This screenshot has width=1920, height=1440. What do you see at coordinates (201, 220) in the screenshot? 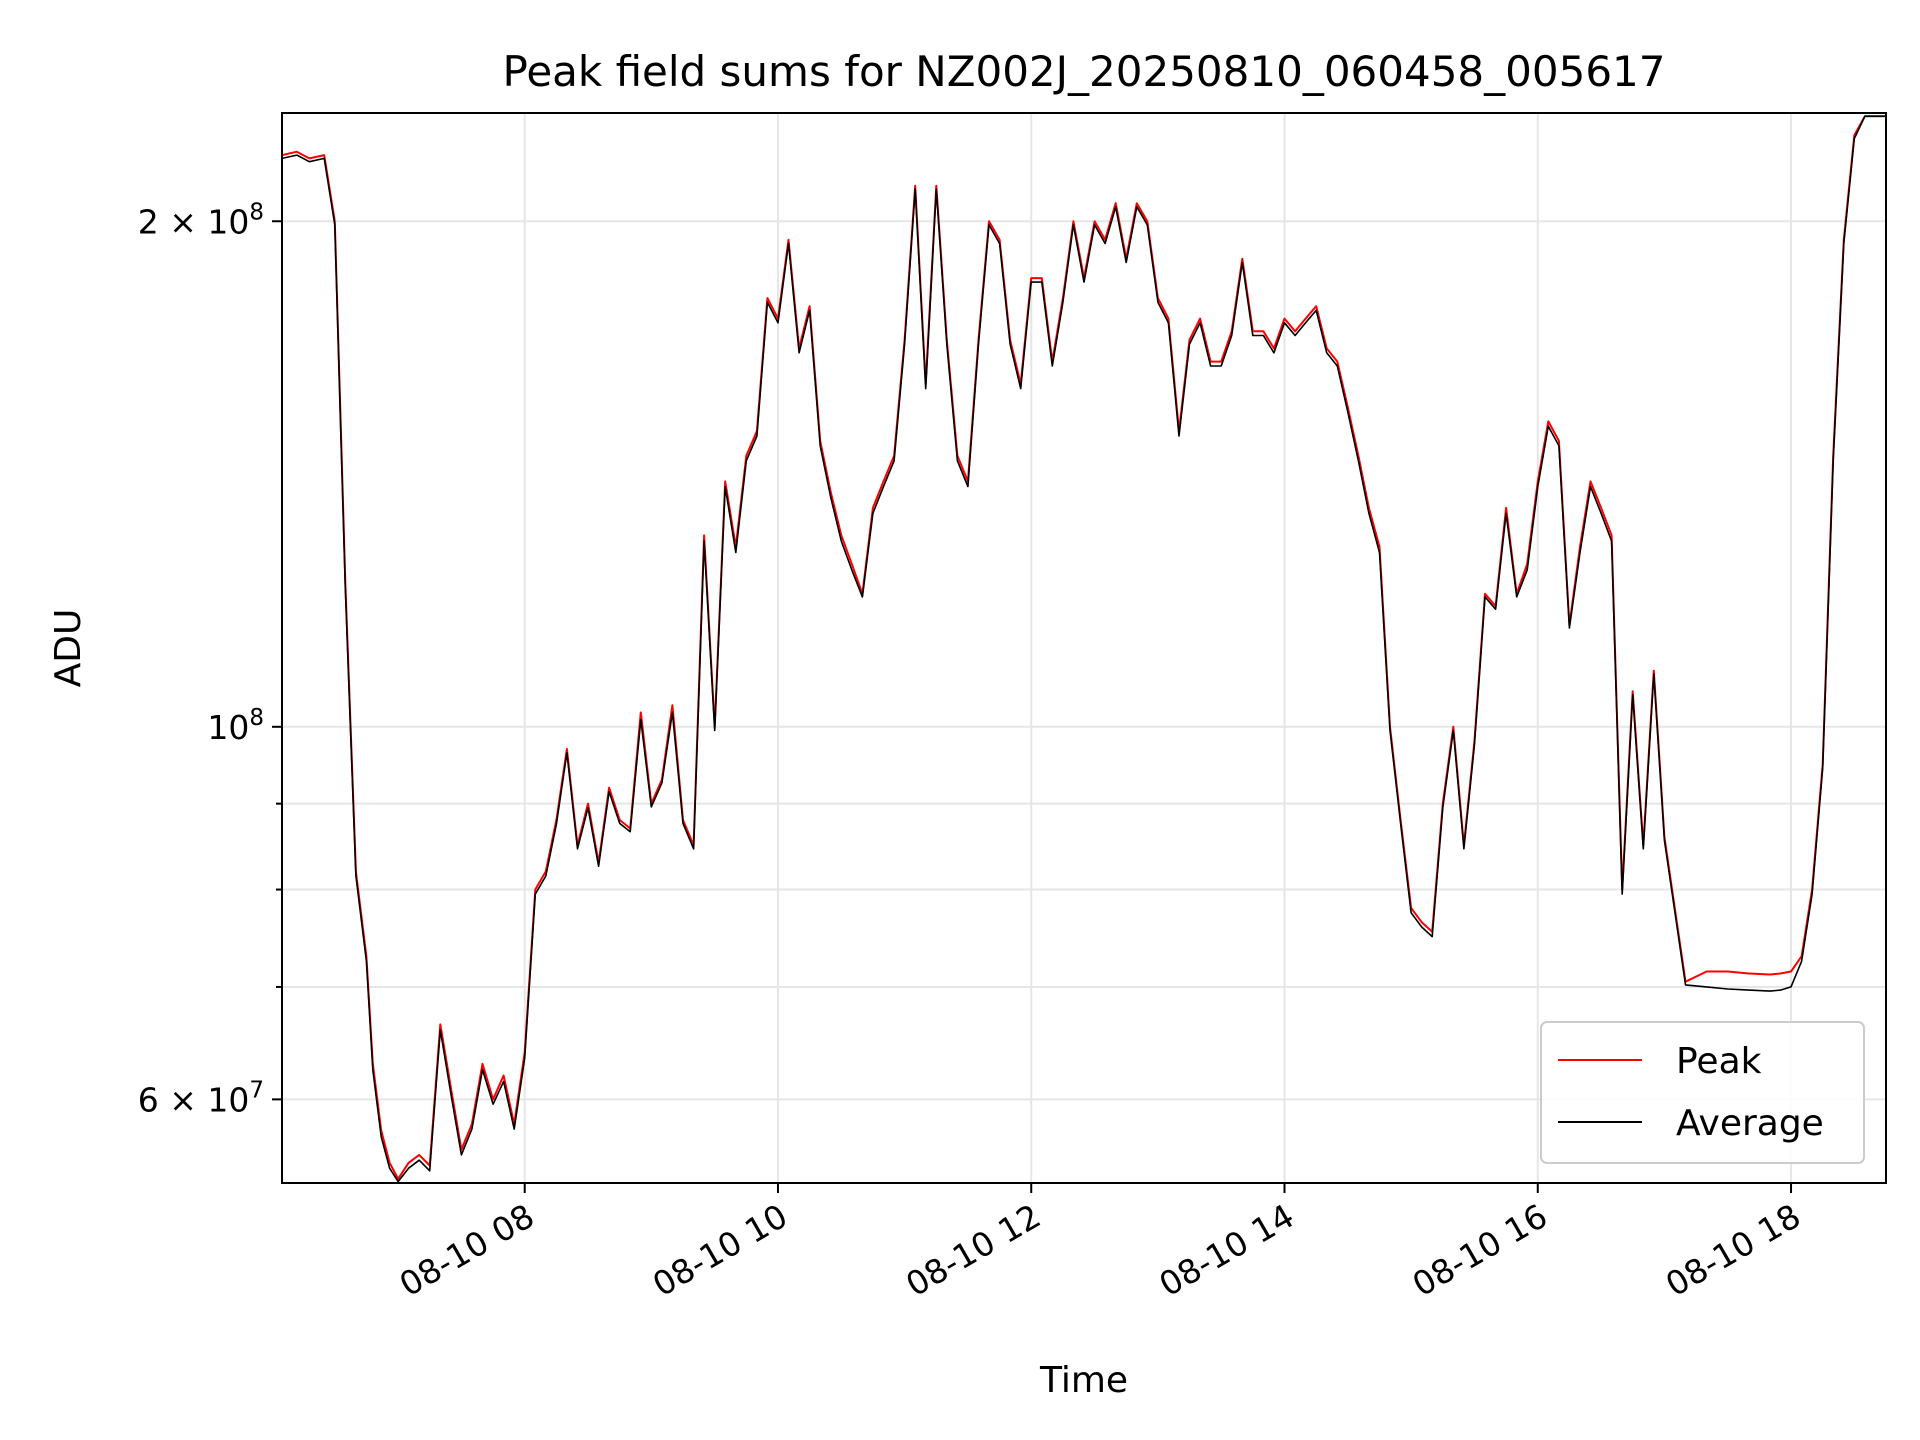
I see `y-tick-label: 2 × 108` at bounding box center [201, 220].